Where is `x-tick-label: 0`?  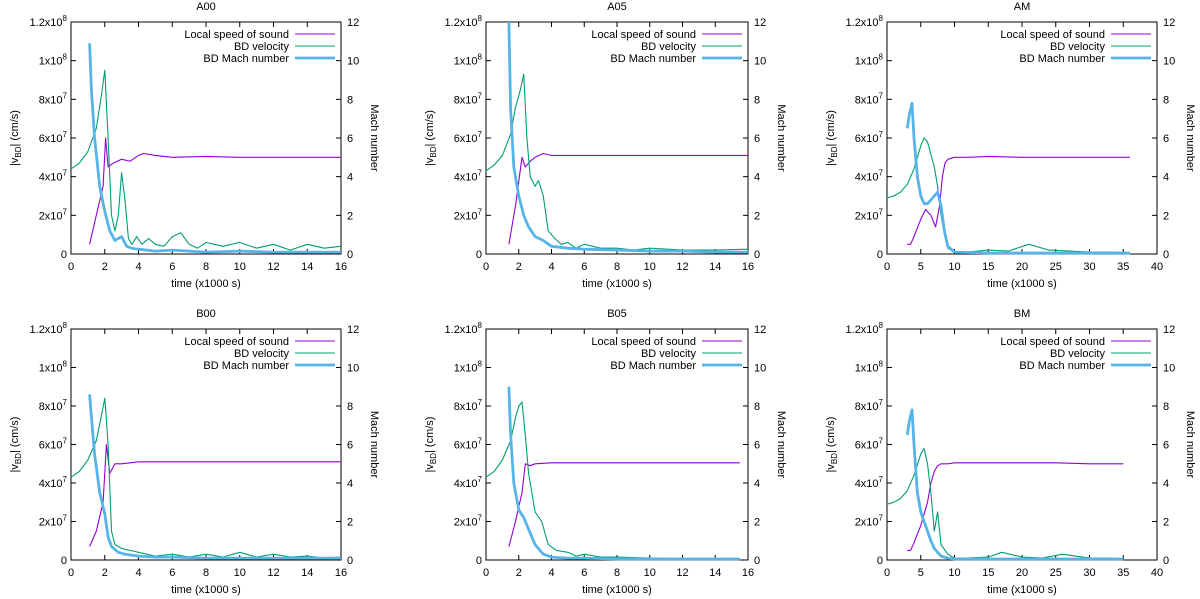 x-tick-label: 0 is located at coordinates (887, 267).